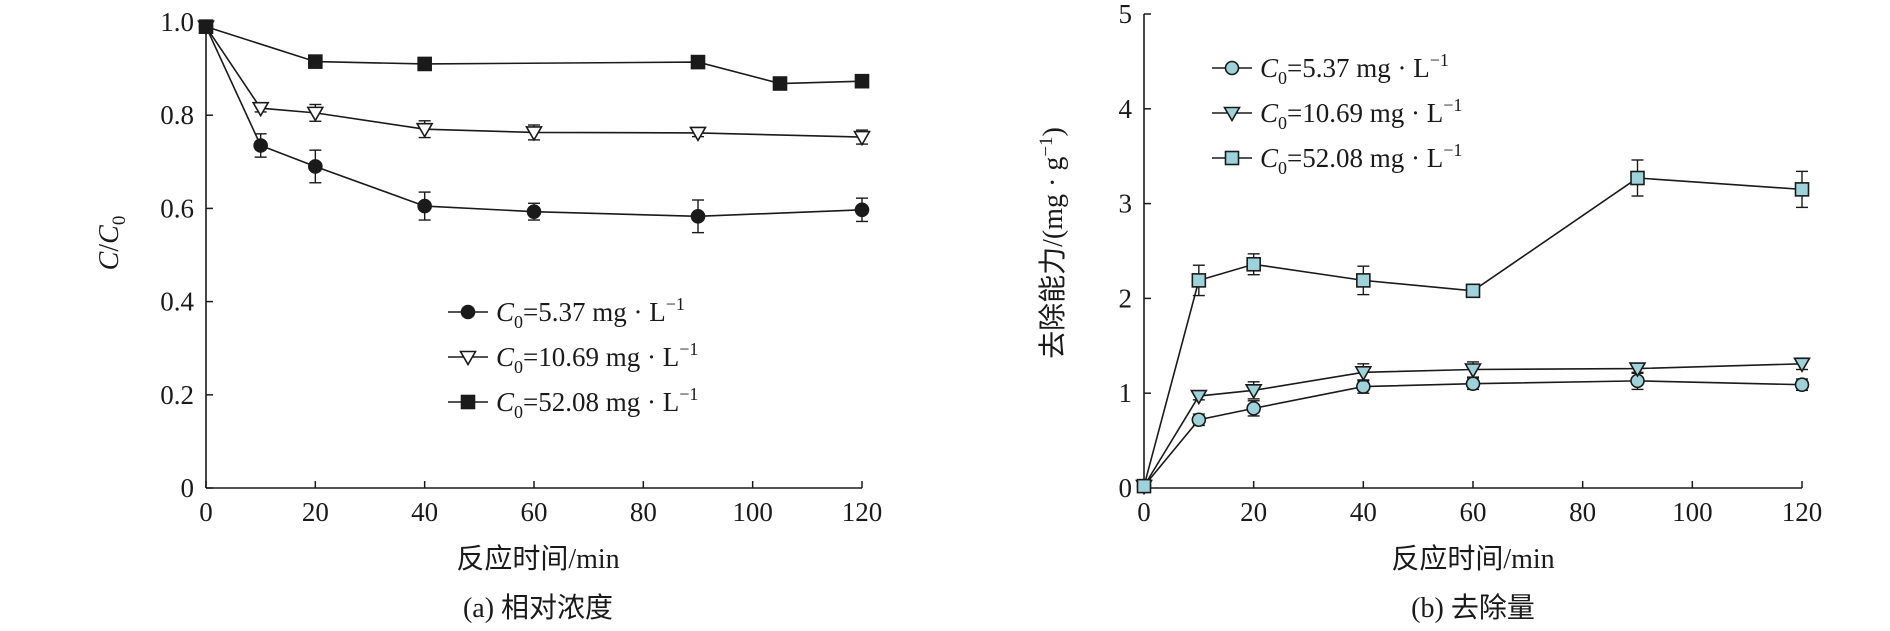  What do you see at coordinates (1126, 393) in the screenshot?
I see `y-tick-label: 1` at bounding box center [1126, 393].